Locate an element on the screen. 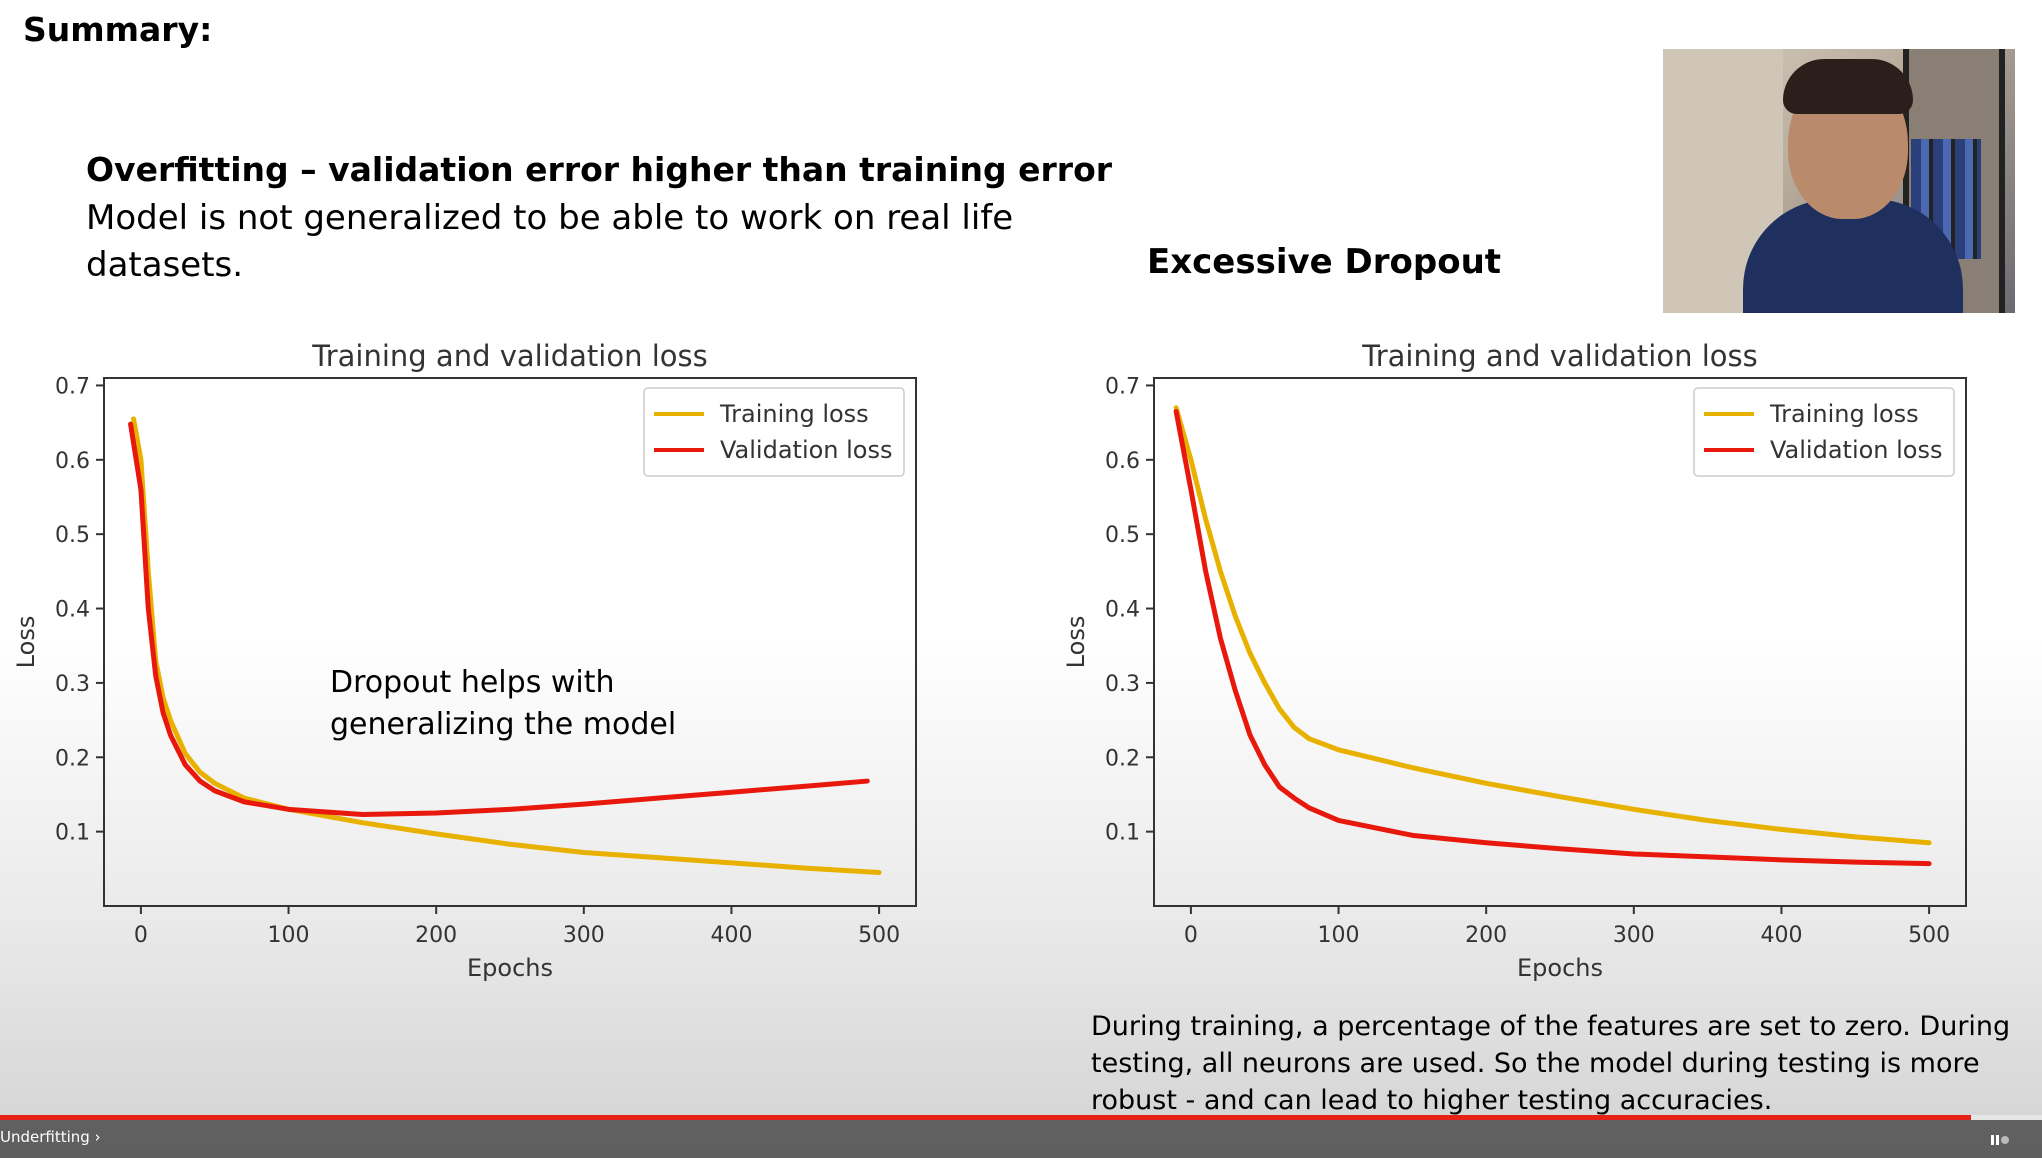  chapter-title: Underfitting is located at coordinates (45, 1137).